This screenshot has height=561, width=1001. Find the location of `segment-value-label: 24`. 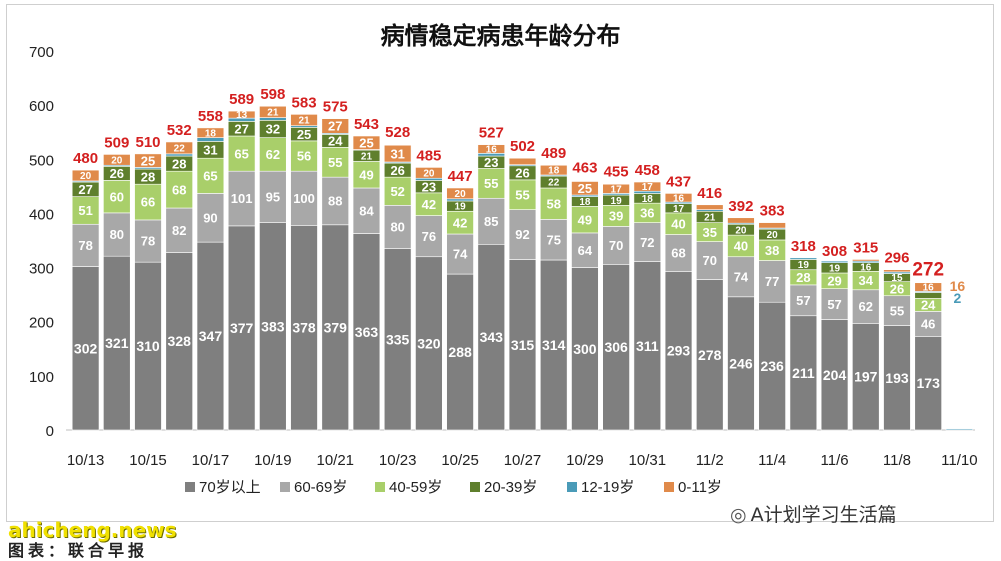

segment-value-label: 24 is located at coordinates (928, 305).